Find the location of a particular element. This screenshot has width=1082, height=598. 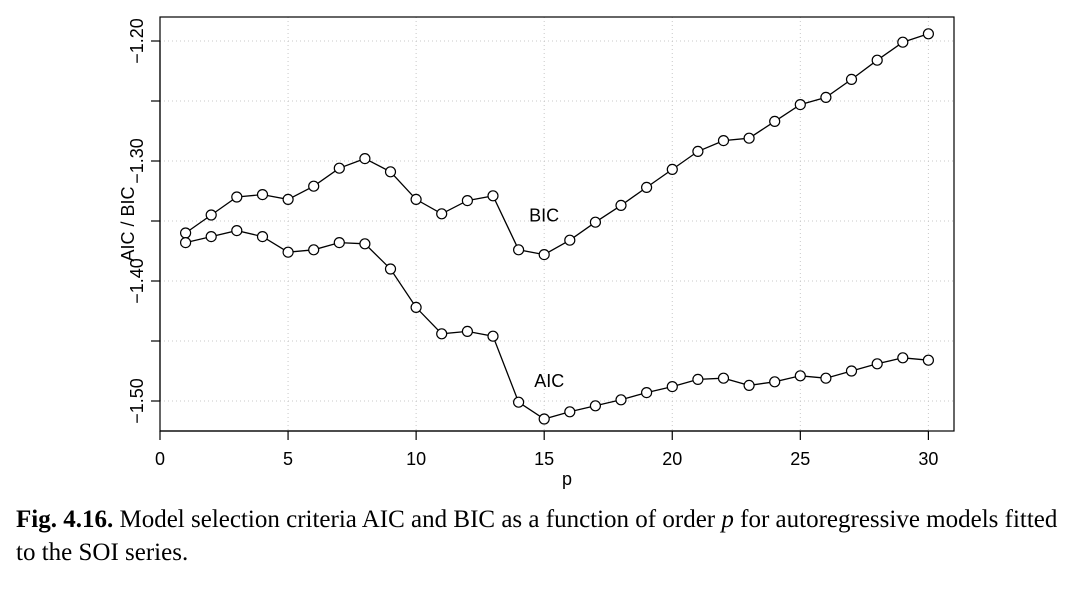

x-axis-title: p is located at coordinates (567, 479).